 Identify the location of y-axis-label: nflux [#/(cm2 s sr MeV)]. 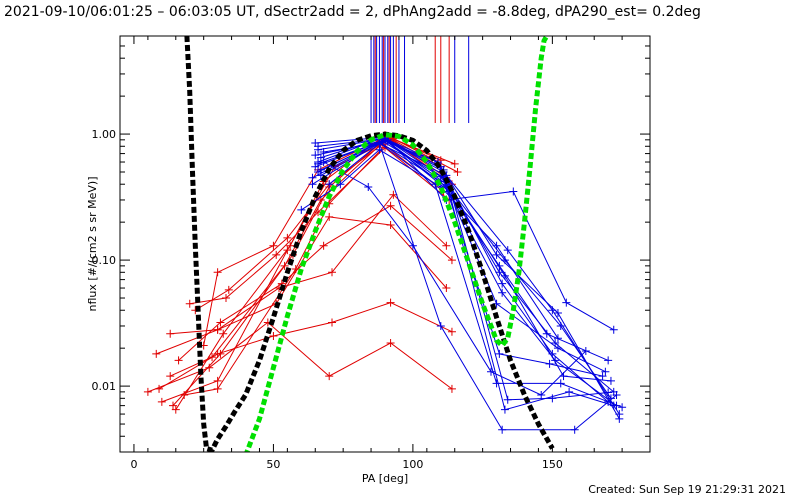
(92, 244).